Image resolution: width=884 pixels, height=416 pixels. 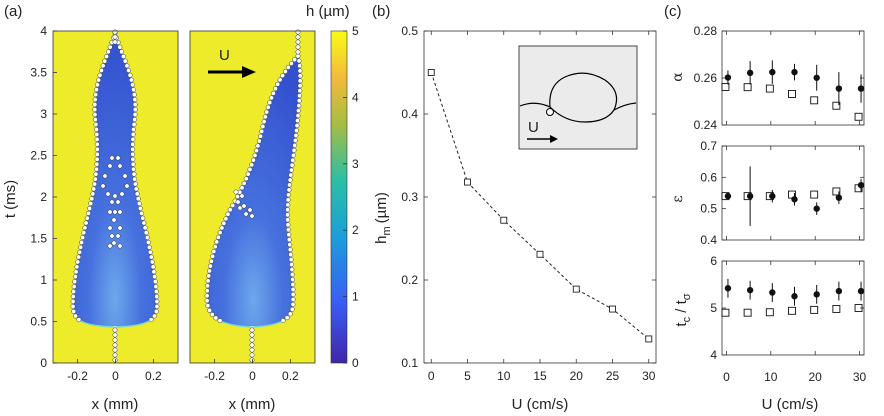 What do you see at coordinates (249, 72) in the screenshot?
I see `flow-arrow-head` at bounding box center [249, 72].